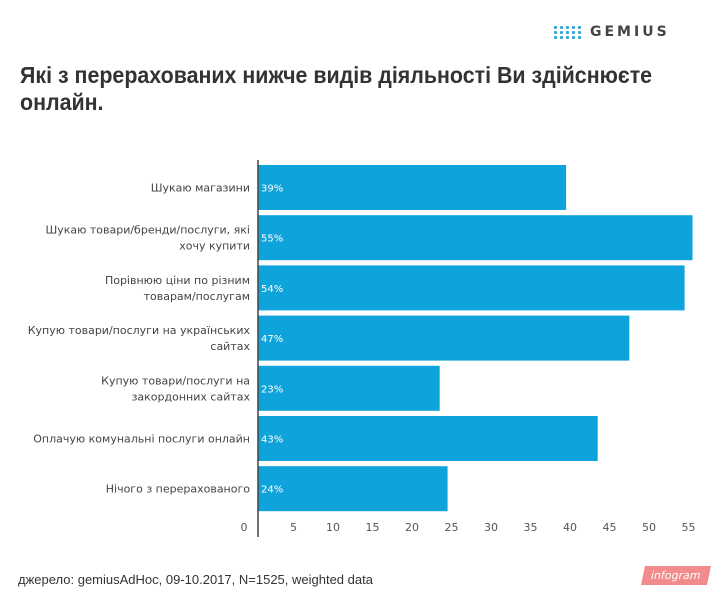 This screenshot has width=720, height=603. What do you see at coordinates (272, 440) in the screenshot?
I see `bar-value-label: 43%` at bounding box center [272, 440].